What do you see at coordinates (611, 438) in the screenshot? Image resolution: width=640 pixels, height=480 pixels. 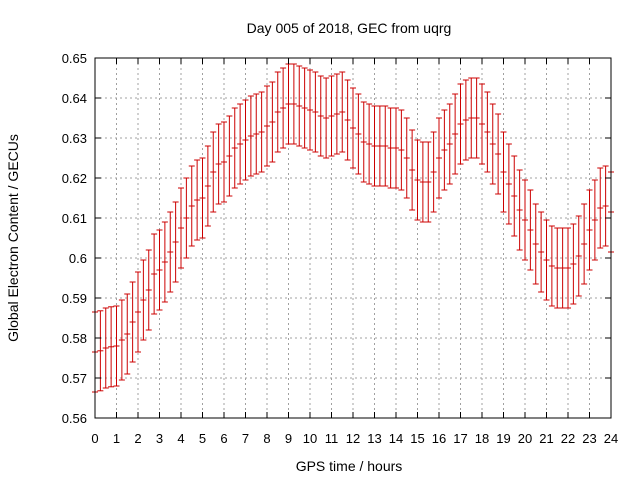 I see `x-tick-label: 24` at bounding box center [611, 438].